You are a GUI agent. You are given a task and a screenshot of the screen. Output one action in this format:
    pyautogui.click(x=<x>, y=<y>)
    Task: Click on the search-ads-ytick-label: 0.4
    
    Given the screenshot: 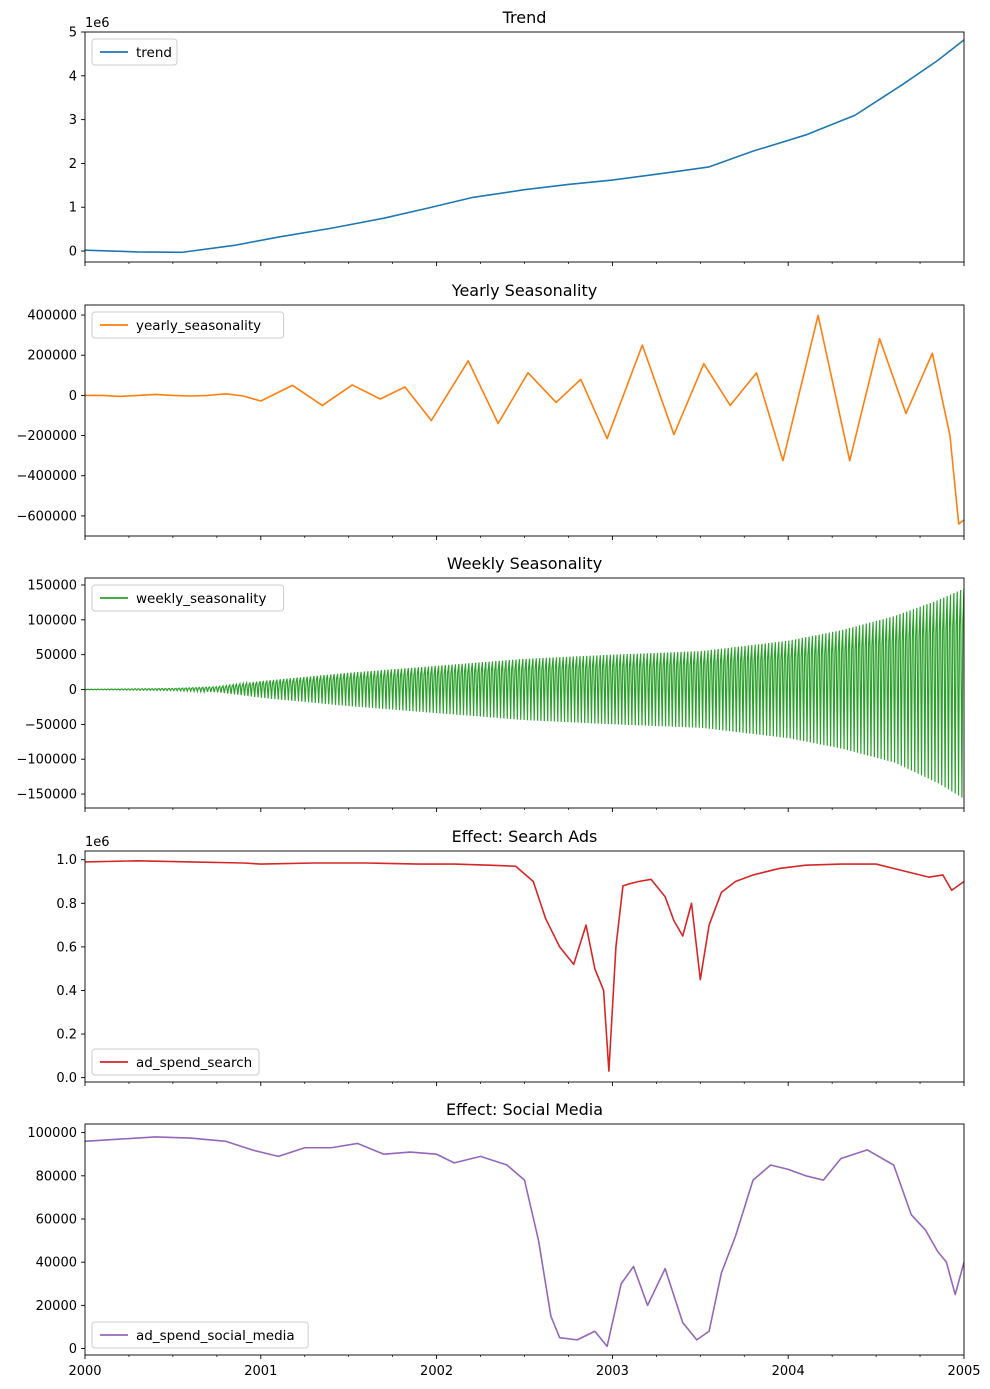 What is the action you would take?
    pyautogui.click(x=66, y=991)
    